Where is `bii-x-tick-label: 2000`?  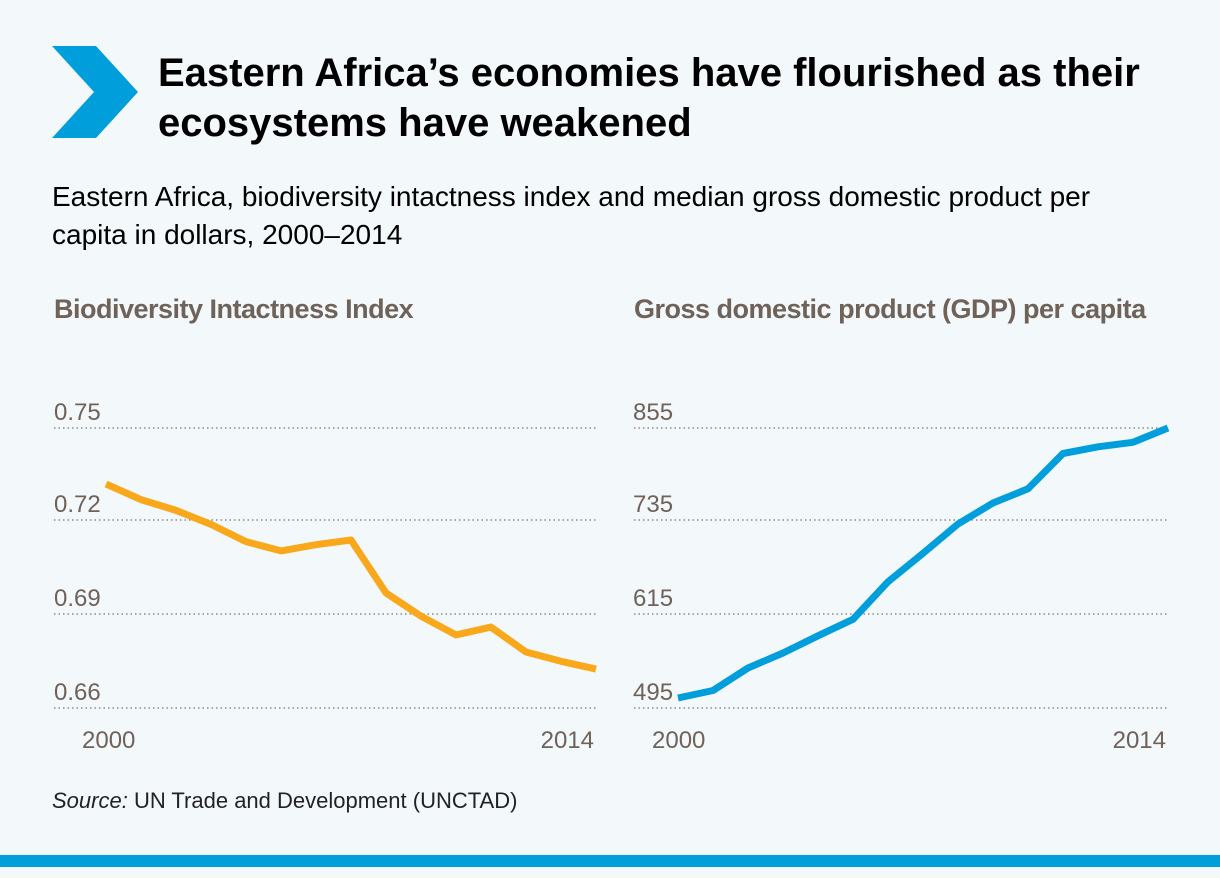 bii-x-tick-label: 2000 is located at coordinates (108, 740).